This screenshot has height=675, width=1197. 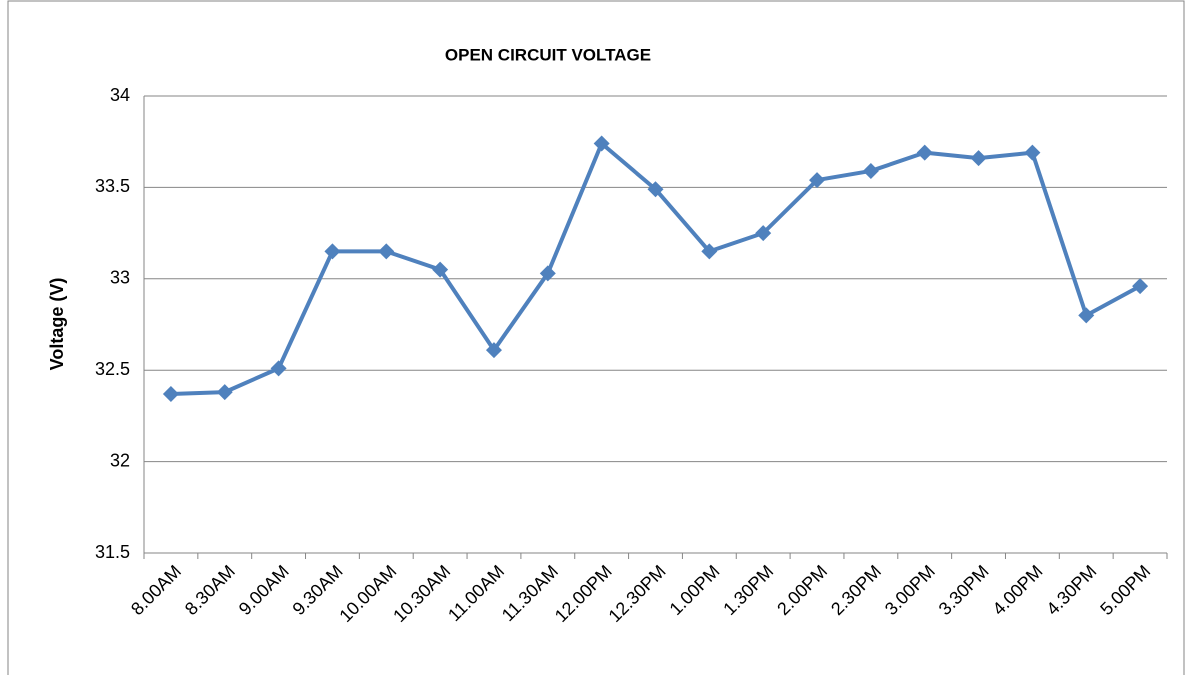 What do you see at coordinates (856, 590) in the screenshot?
I see `x-tick-label: 2.30PM` at bounding box center [856, 590].